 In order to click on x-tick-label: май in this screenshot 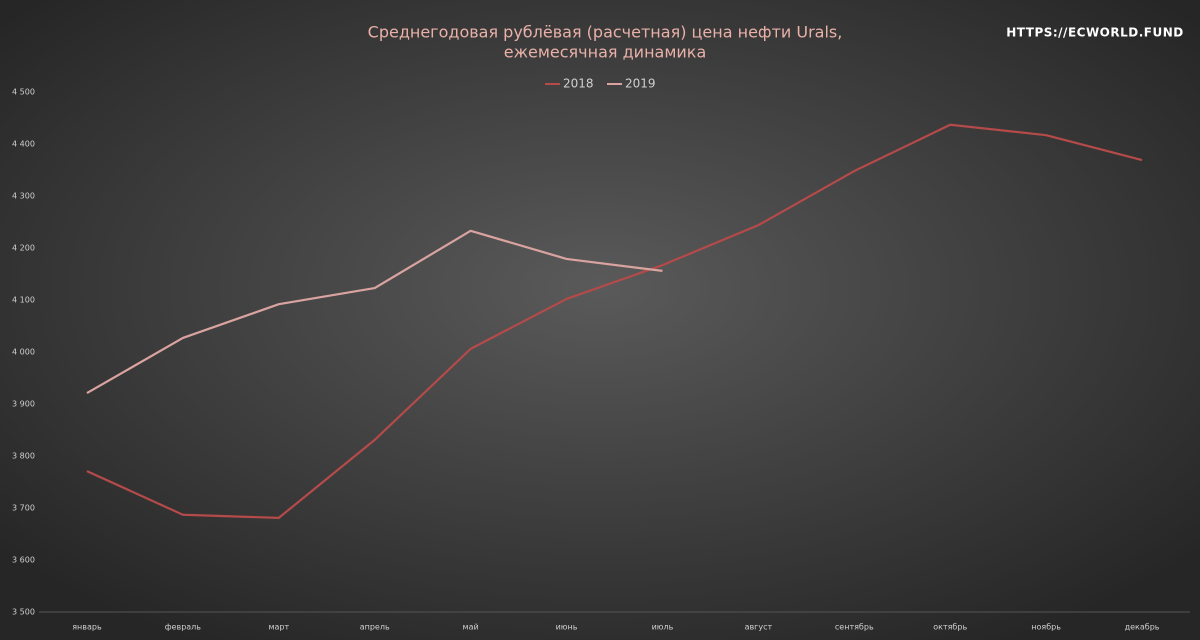, I will do `click(471, 627)`.